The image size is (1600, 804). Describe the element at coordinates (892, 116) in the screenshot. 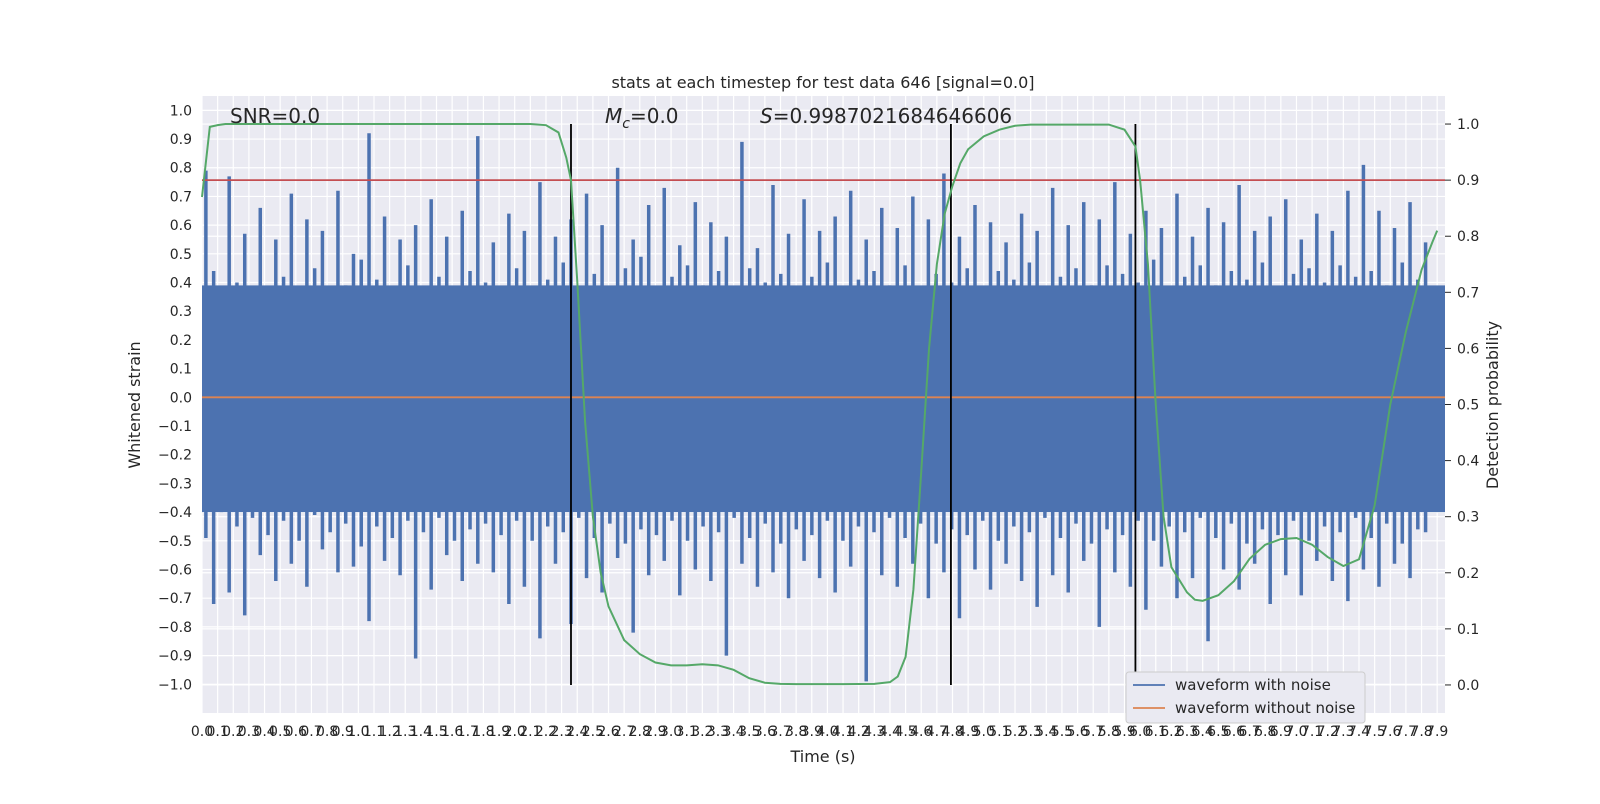

I see `annotation-s-value: =0.9987021684646606` at that location.